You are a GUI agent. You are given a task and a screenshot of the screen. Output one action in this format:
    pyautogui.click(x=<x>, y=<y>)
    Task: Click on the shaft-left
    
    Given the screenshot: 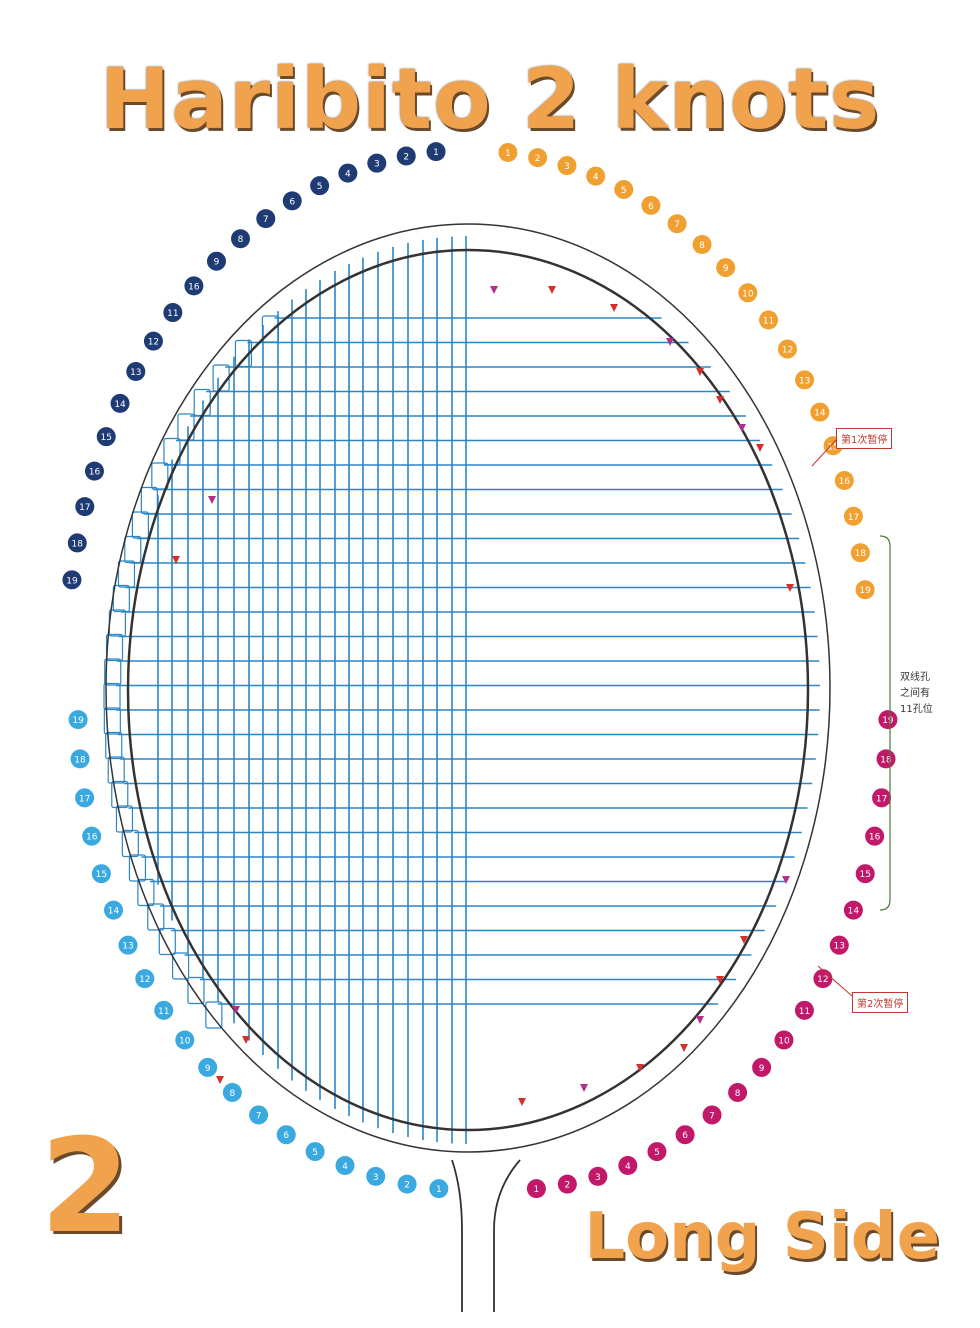 What is the action you would take?
    pyautogui.click(x=457, y=1235)
    